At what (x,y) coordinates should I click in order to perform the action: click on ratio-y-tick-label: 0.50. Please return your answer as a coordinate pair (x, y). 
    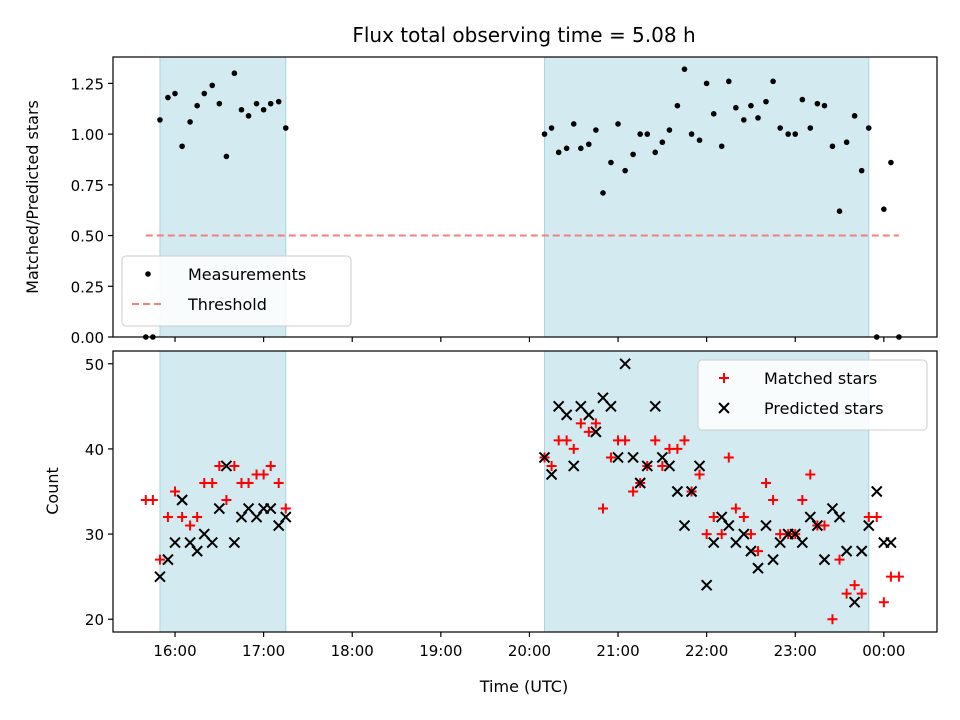
    Looking at the image, I should click on (87, 237).